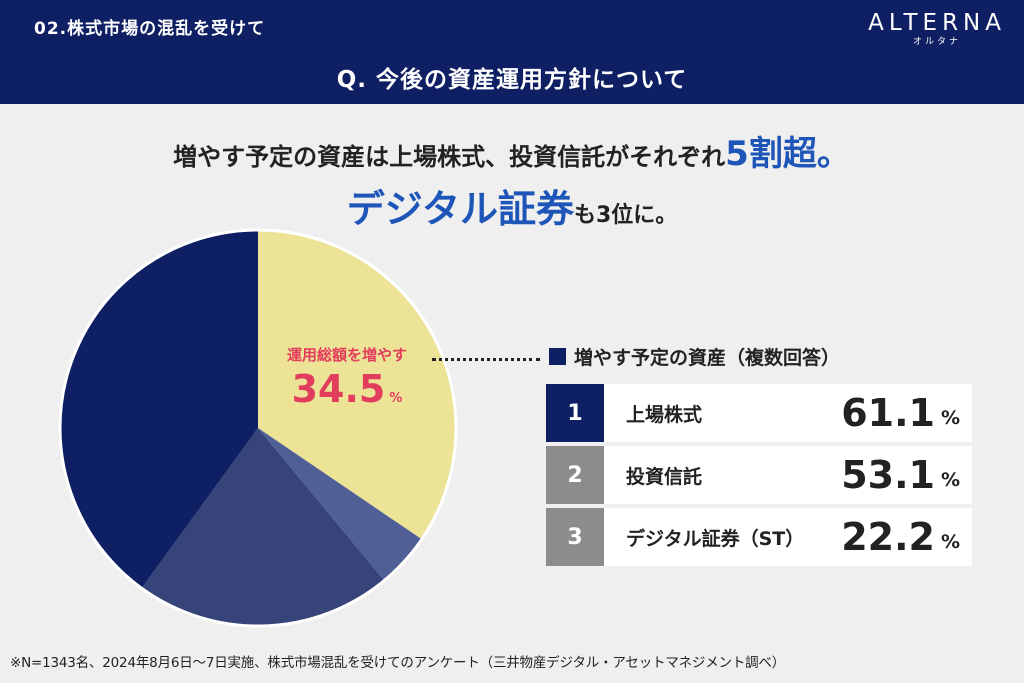  What do you see at coordinates (664, 476) in the screenshot?
I see `ranking-label: 投資信託` at bounding box center [664, 476].